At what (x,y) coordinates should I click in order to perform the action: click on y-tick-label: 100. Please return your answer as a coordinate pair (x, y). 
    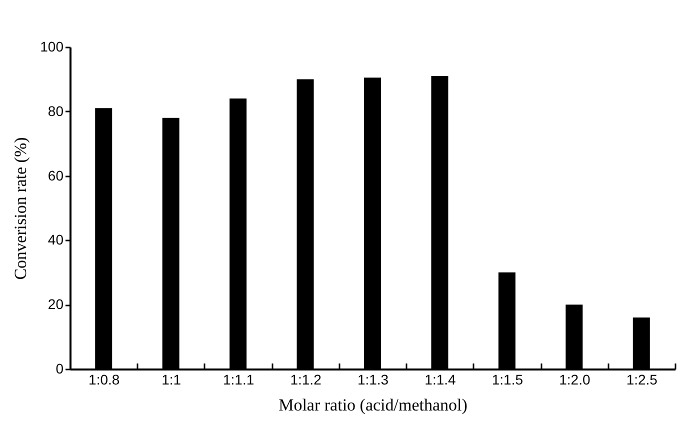
    Looking at the image, I should click on (52, 46).